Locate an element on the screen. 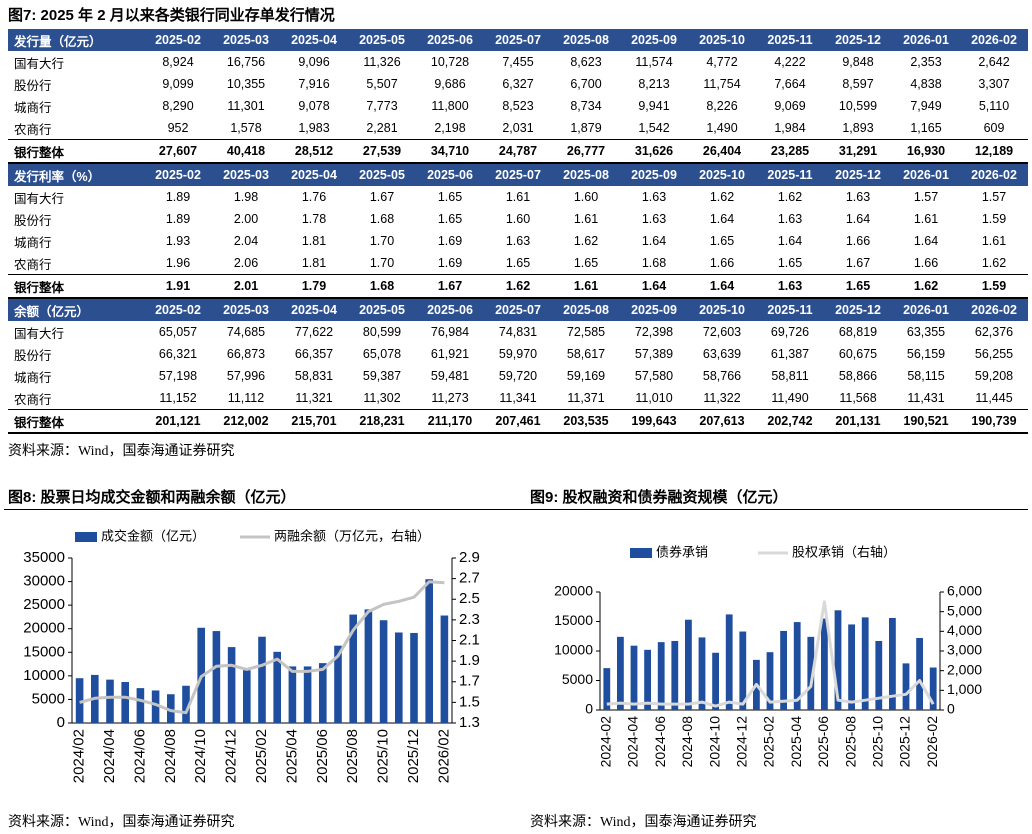 This screenshot has width=1032, height=834. cell: 72,603 is located at coordinates (722, 332).